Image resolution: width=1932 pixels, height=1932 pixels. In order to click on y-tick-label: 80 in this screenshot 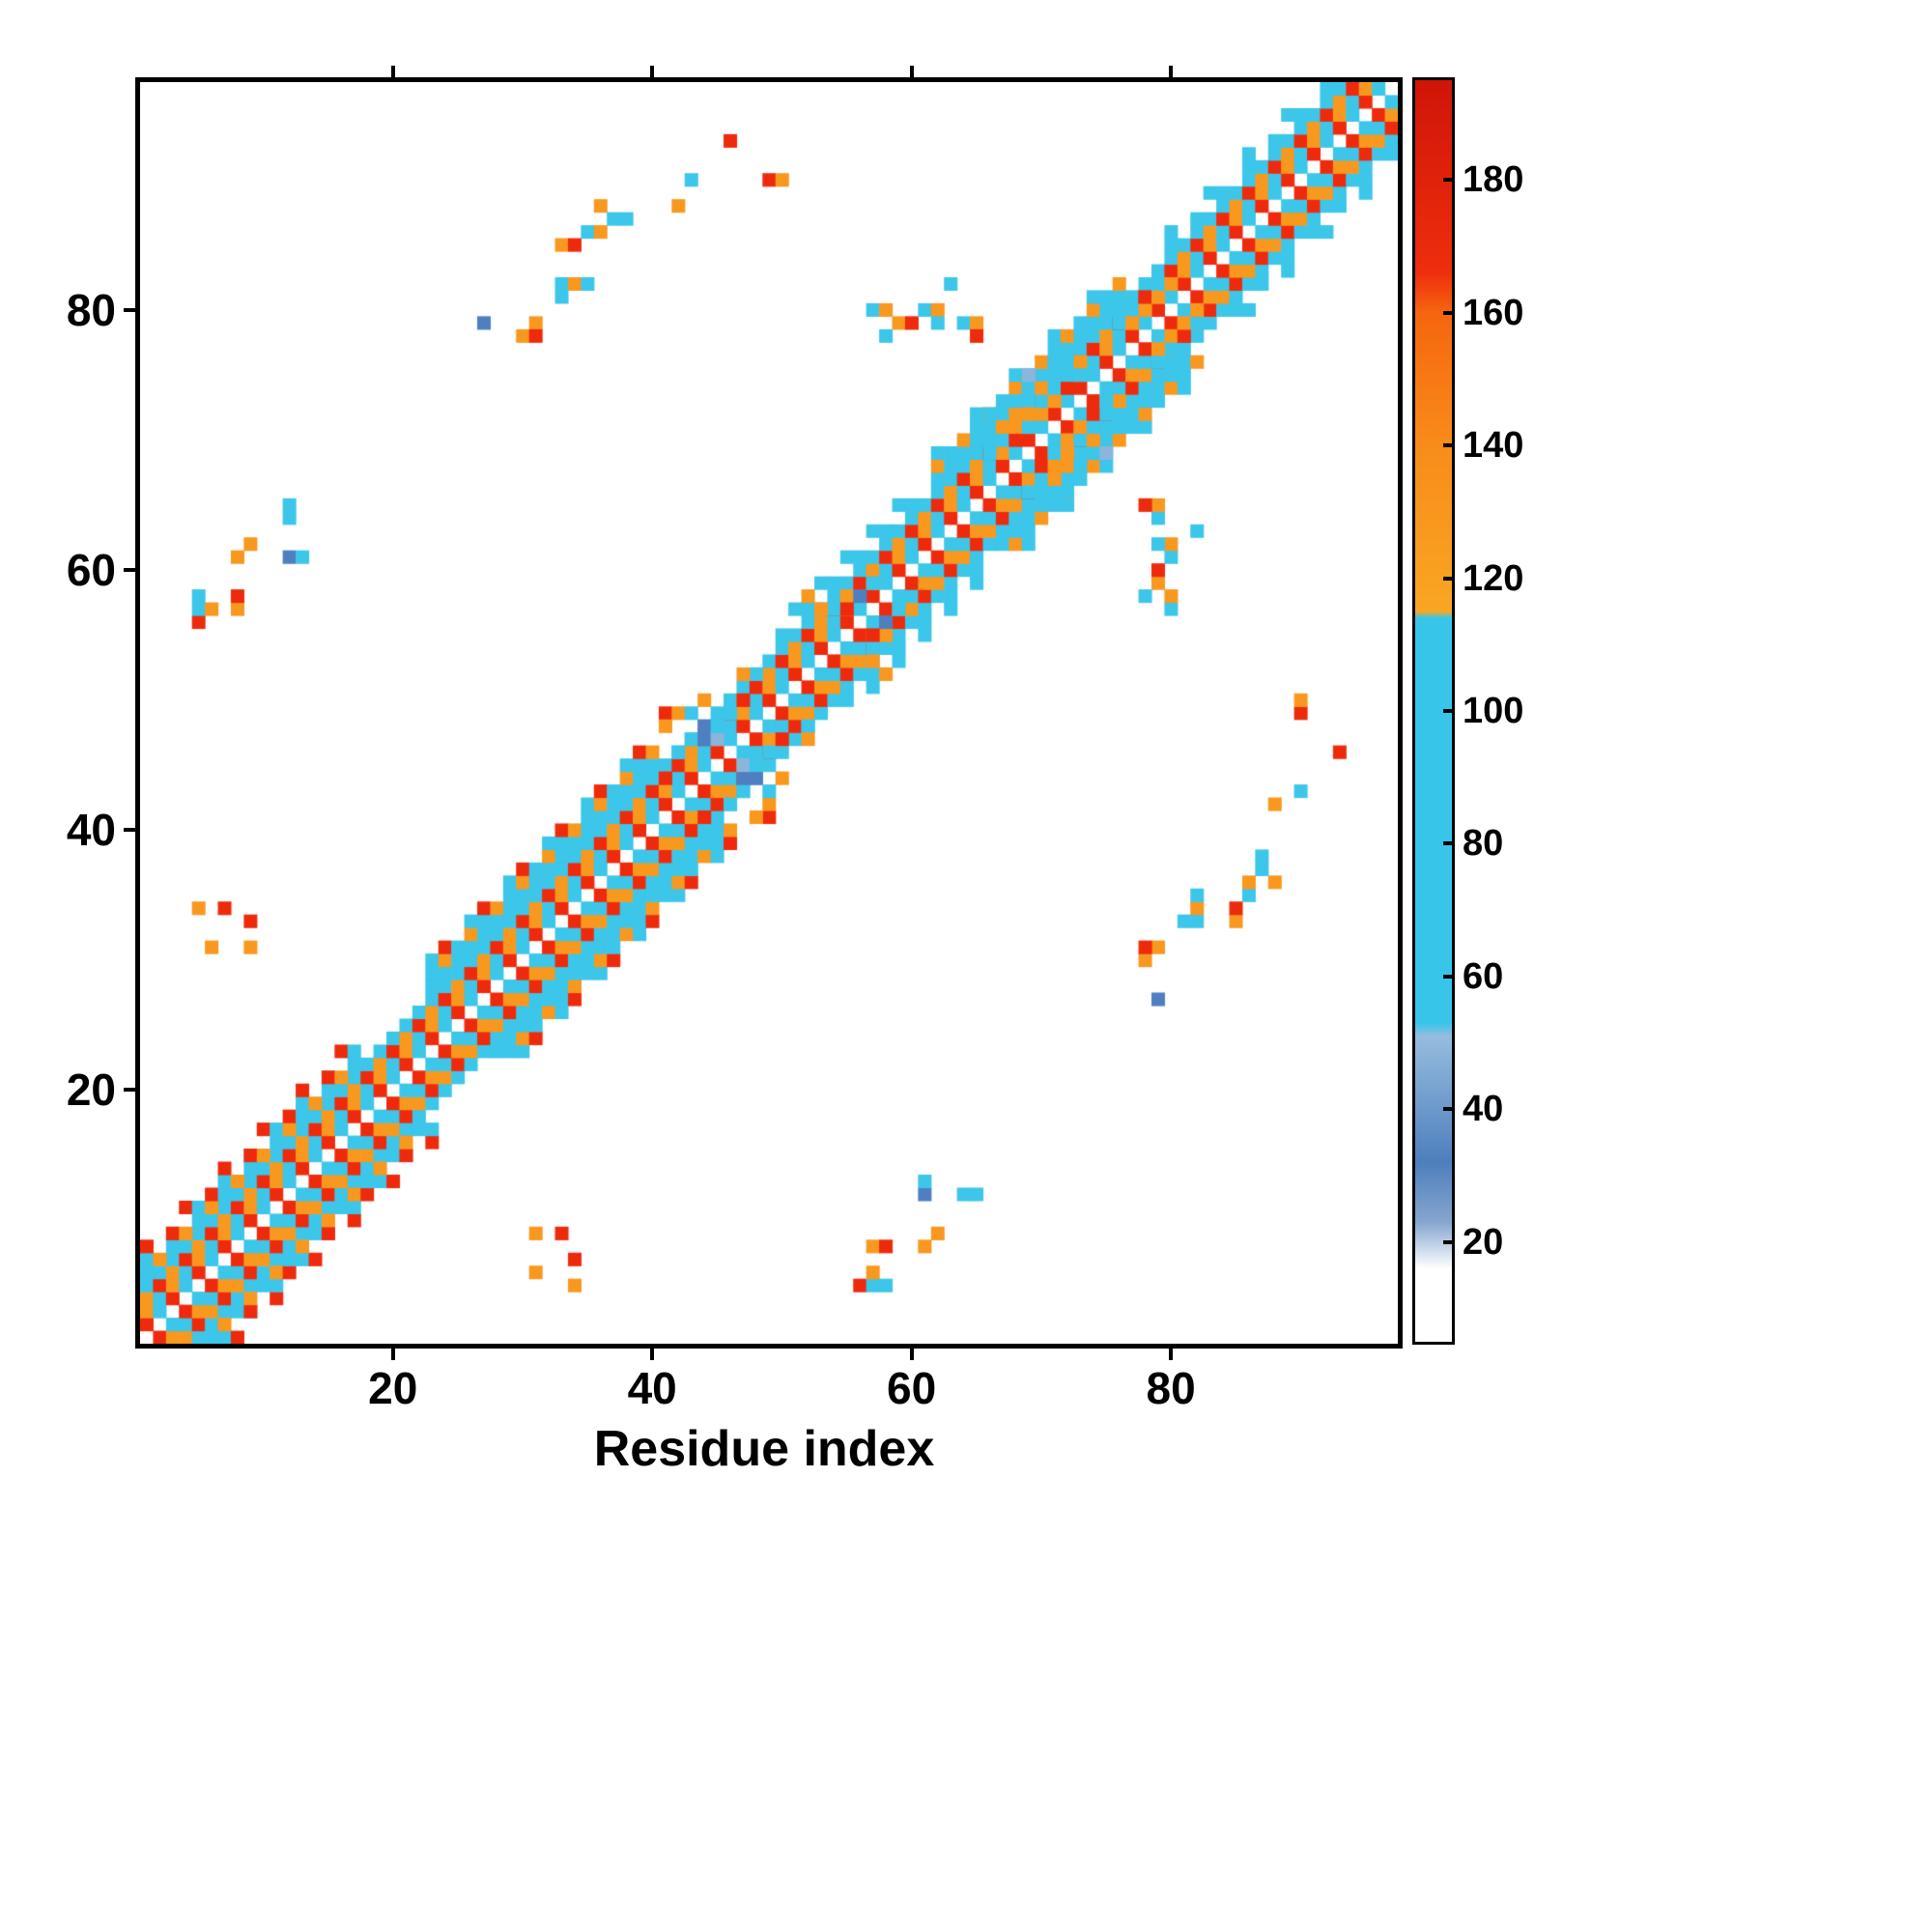, I will do `click(91, 309)`.